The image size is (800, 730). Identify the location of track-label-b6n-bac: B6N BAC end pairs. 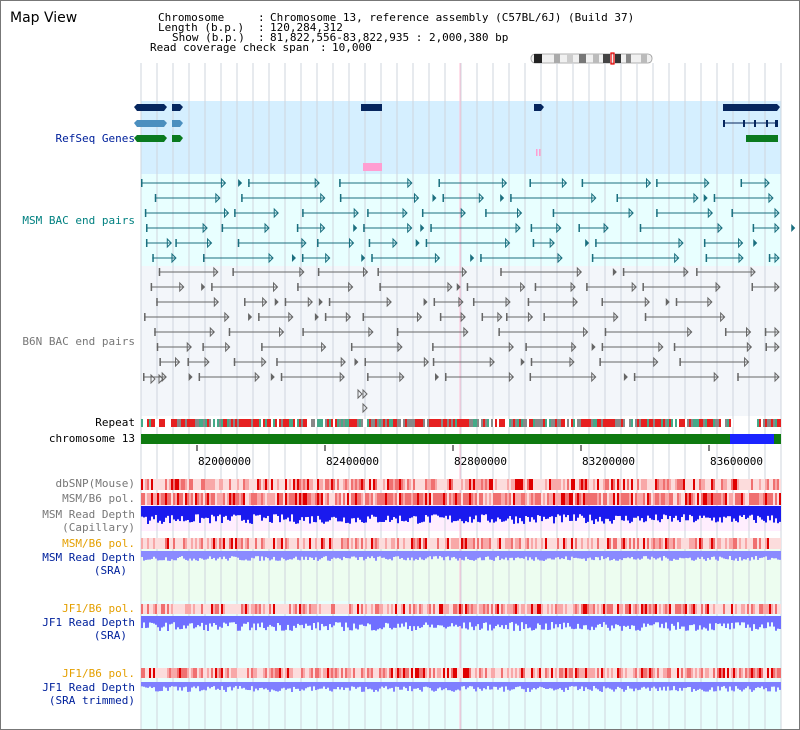
(78, 341).